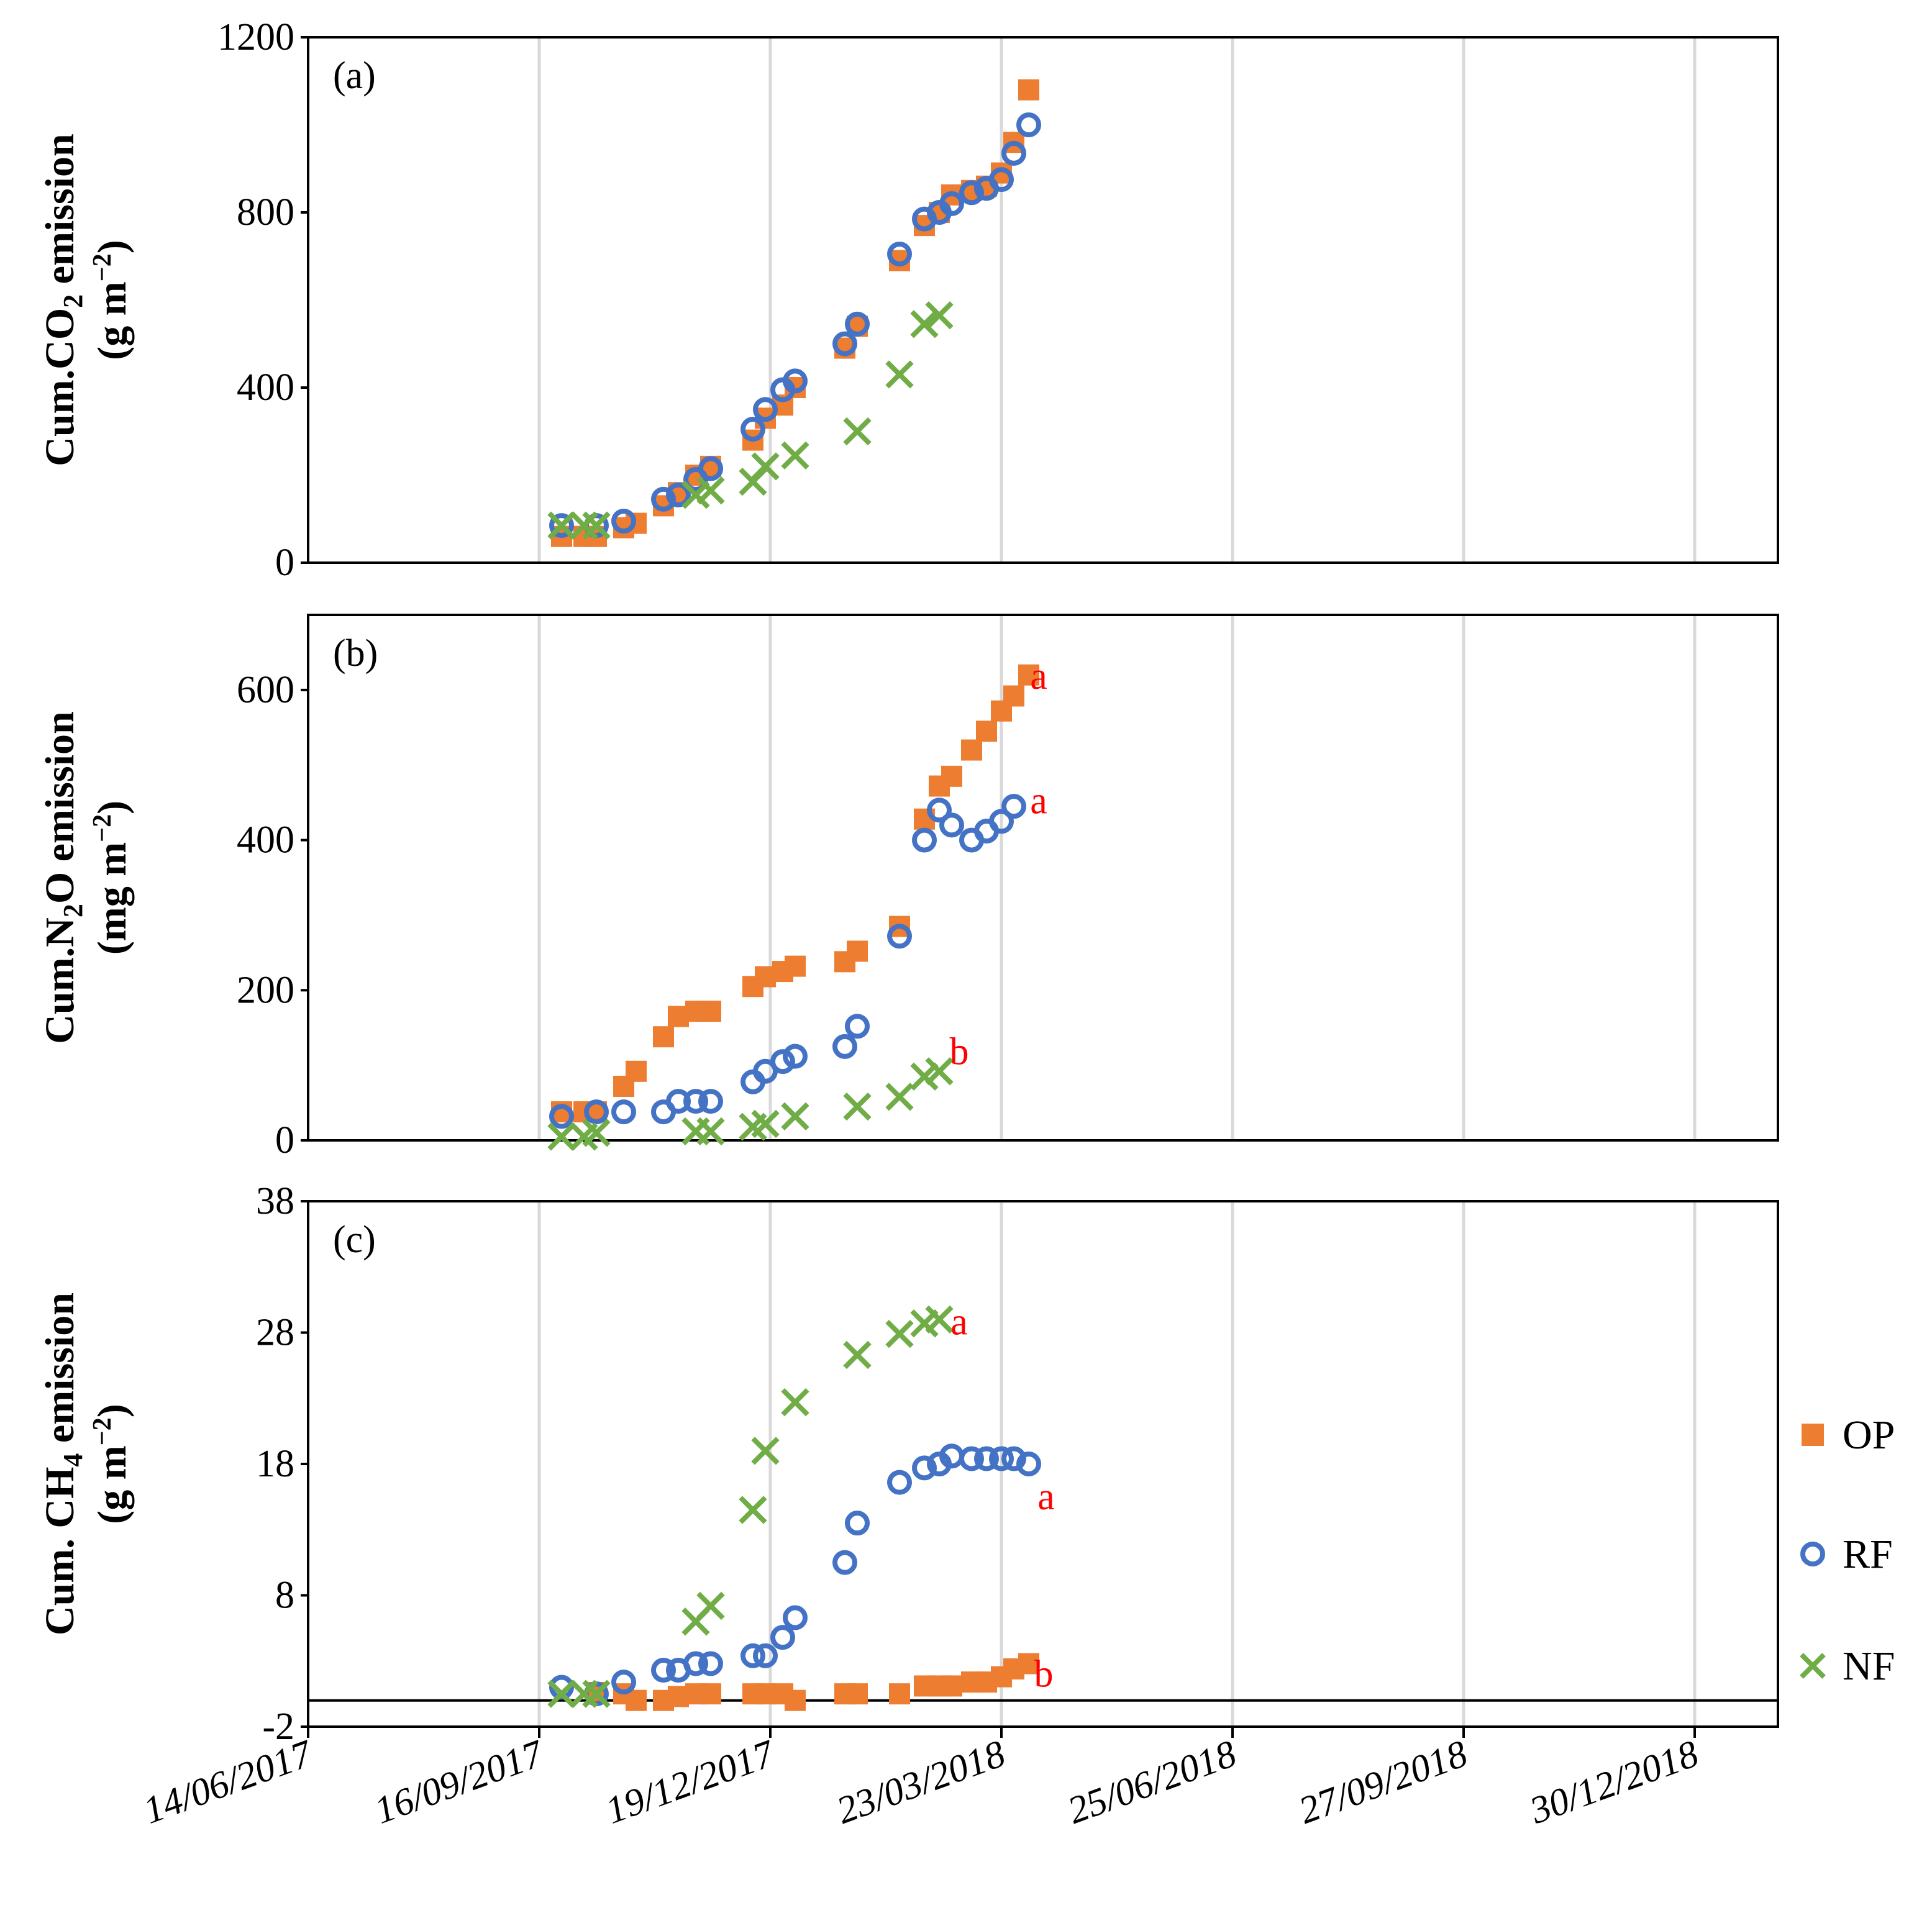 The image size is (1932, 1918). What do you see at coordinates (1813, 1435) in the screenshot?
I see `legend-marker-op` at bounding box center [1813, 1435].